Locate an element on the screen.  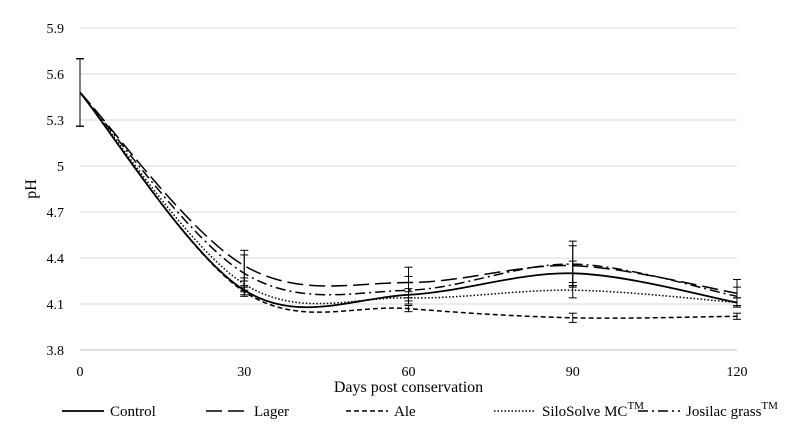
y-tick-label: 4.7 is located at coordinates (56, 213).